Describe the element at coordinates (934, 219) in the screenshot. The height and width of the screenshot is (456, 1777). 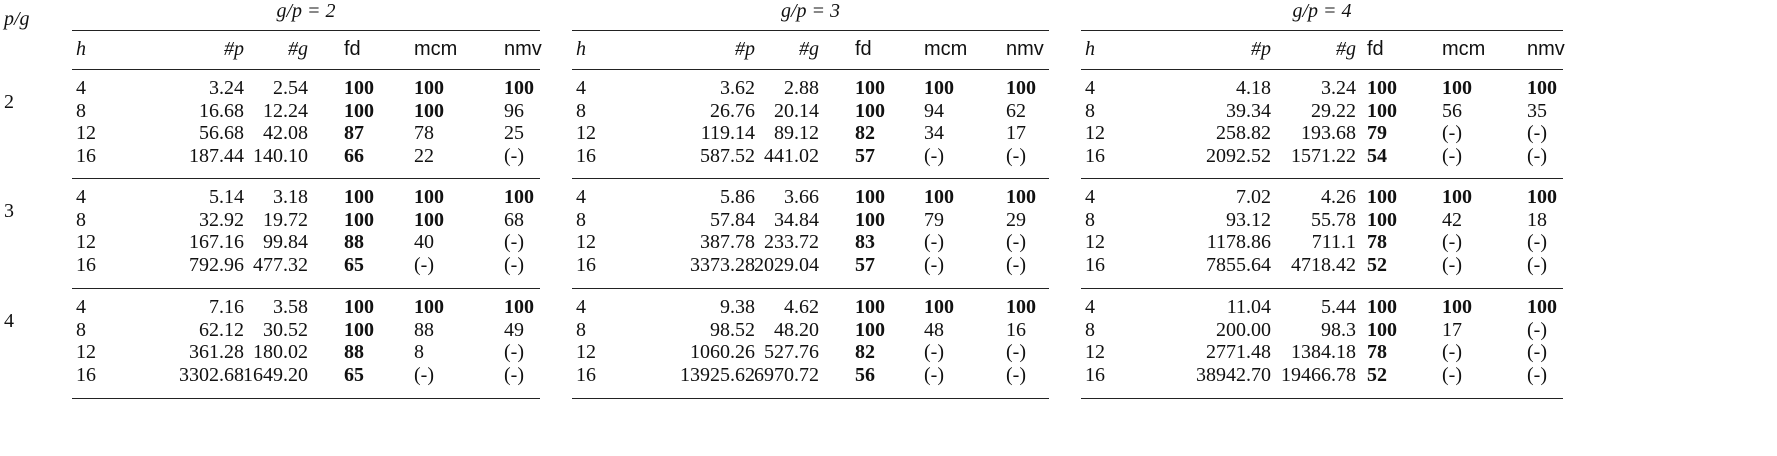
I see `cell-mcm: 79` at that location.